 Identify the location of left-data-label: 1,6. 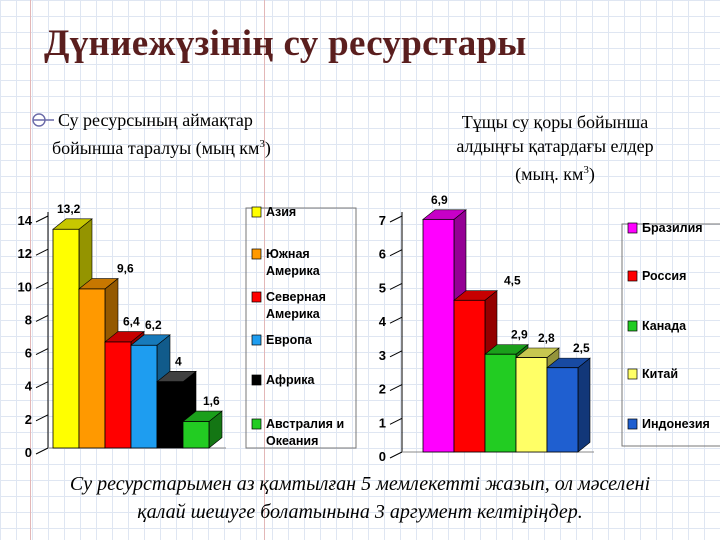
(211, 401).